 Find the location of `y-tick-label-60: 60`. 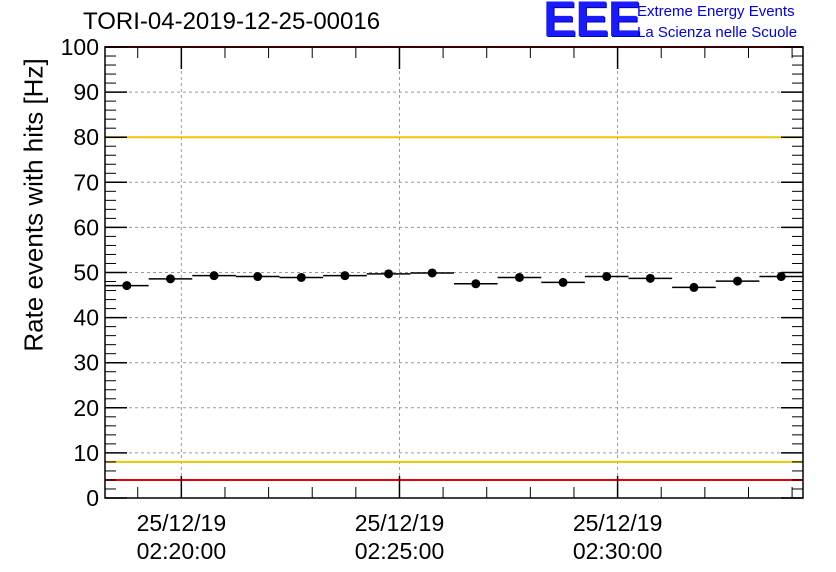

y-tick-label-60: 60 is located at coordinates (86, 227).